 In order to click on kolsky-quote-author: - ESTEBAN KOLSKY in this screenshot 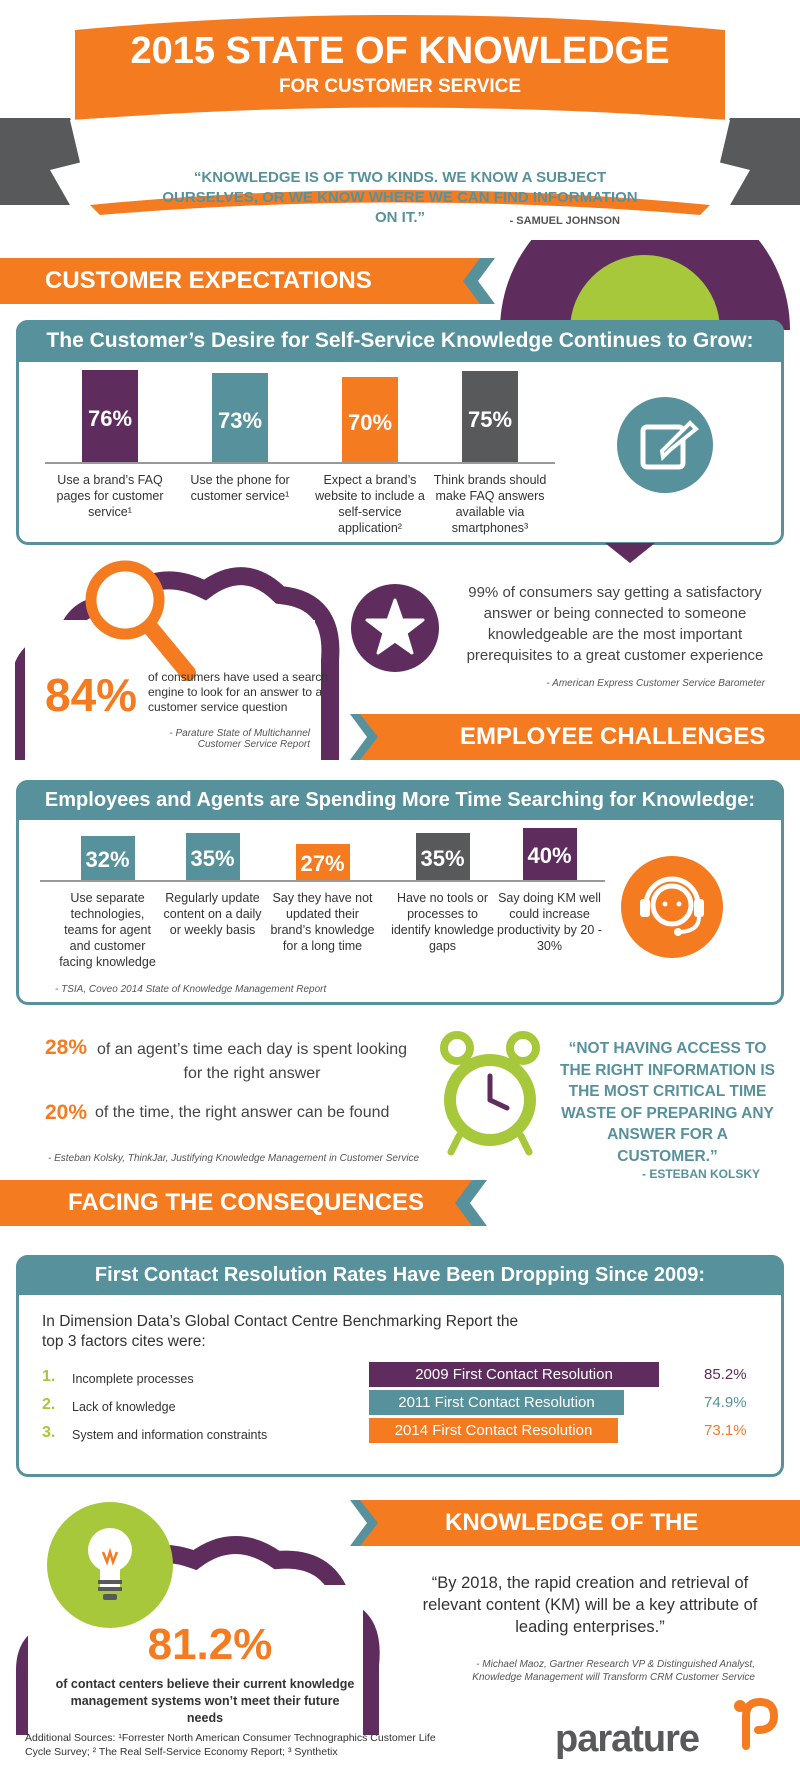, I will do `click(700, 1174)`.